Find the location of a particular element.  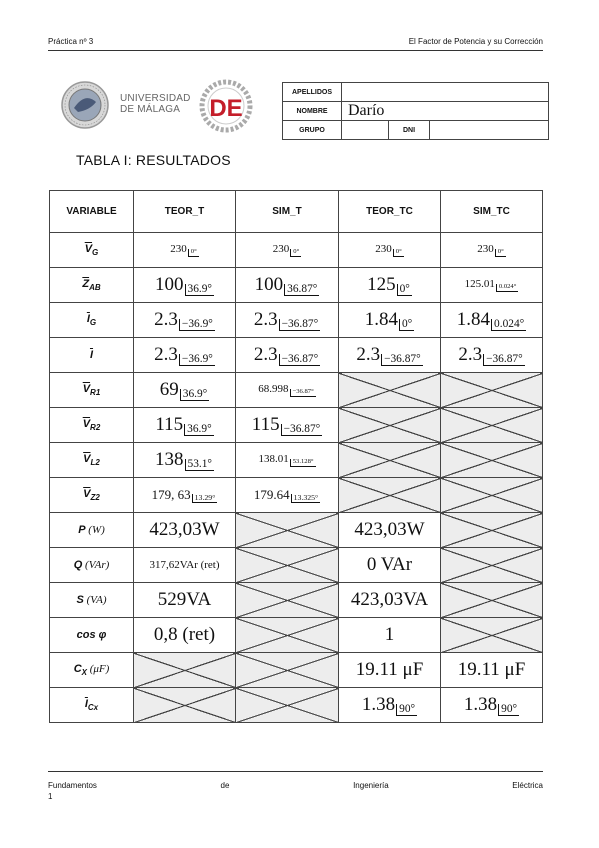

variable-label: Q (VAr) is located at coordinates (91, 565).